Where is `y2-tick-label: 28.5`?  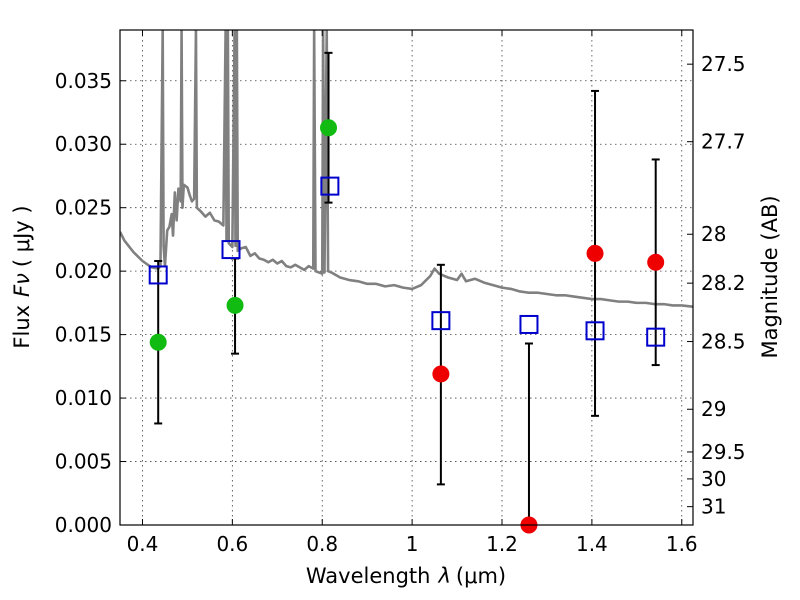
y2-tick-label: 28.5 is located at coordinates (723, 342).